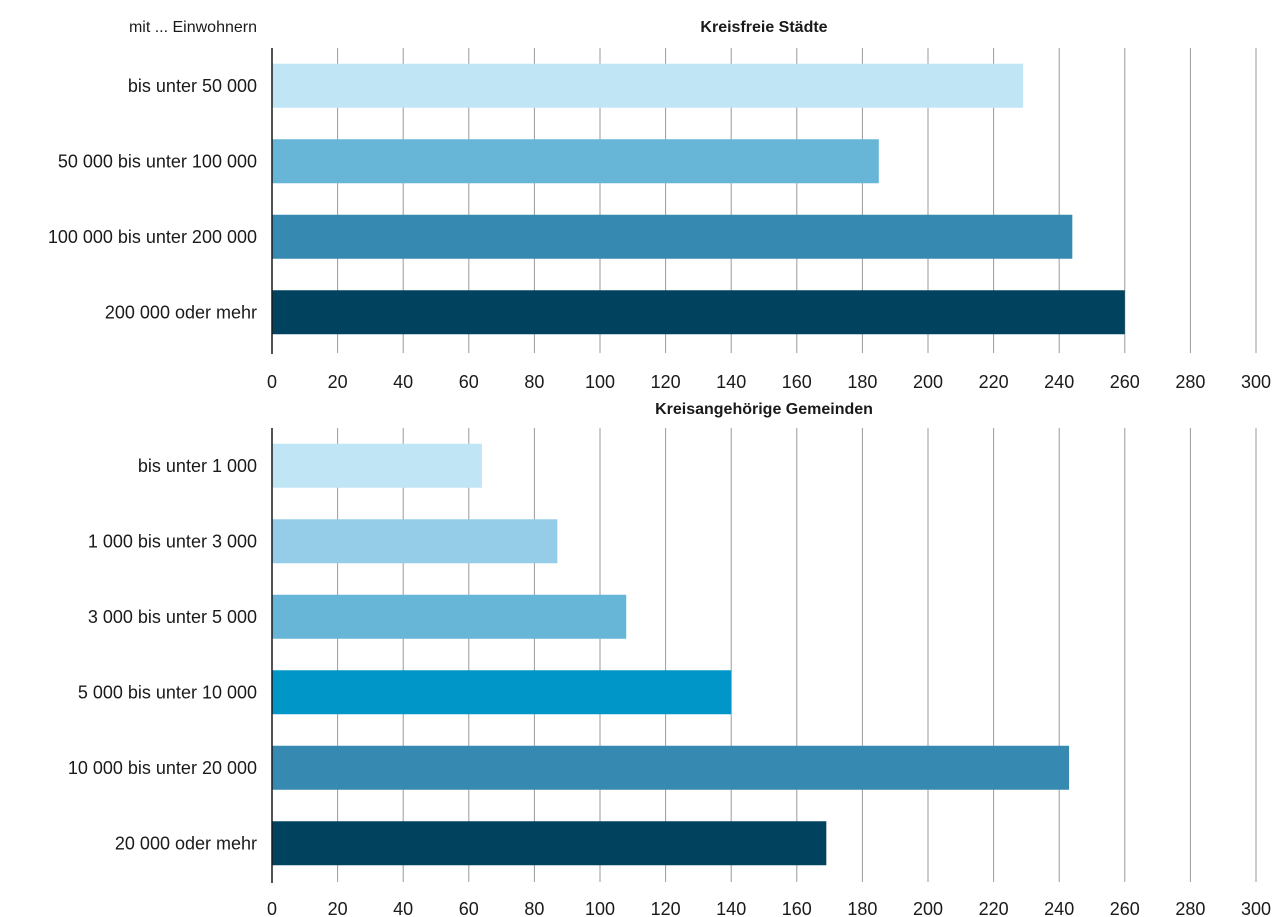  I want to click on category-label: 3 000 bis unter 5 000, so click(172, 617).